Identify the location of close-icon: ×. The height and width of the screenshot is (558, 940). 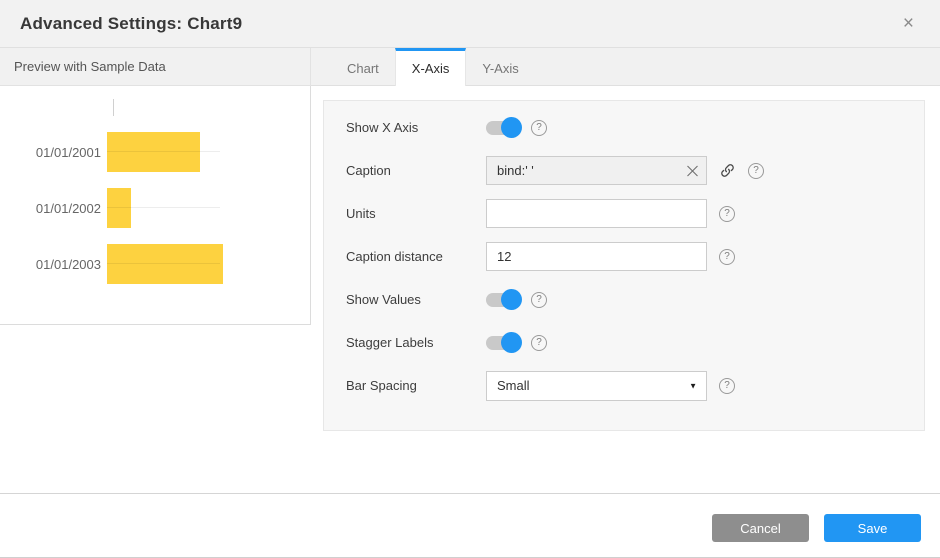
(908, 23).